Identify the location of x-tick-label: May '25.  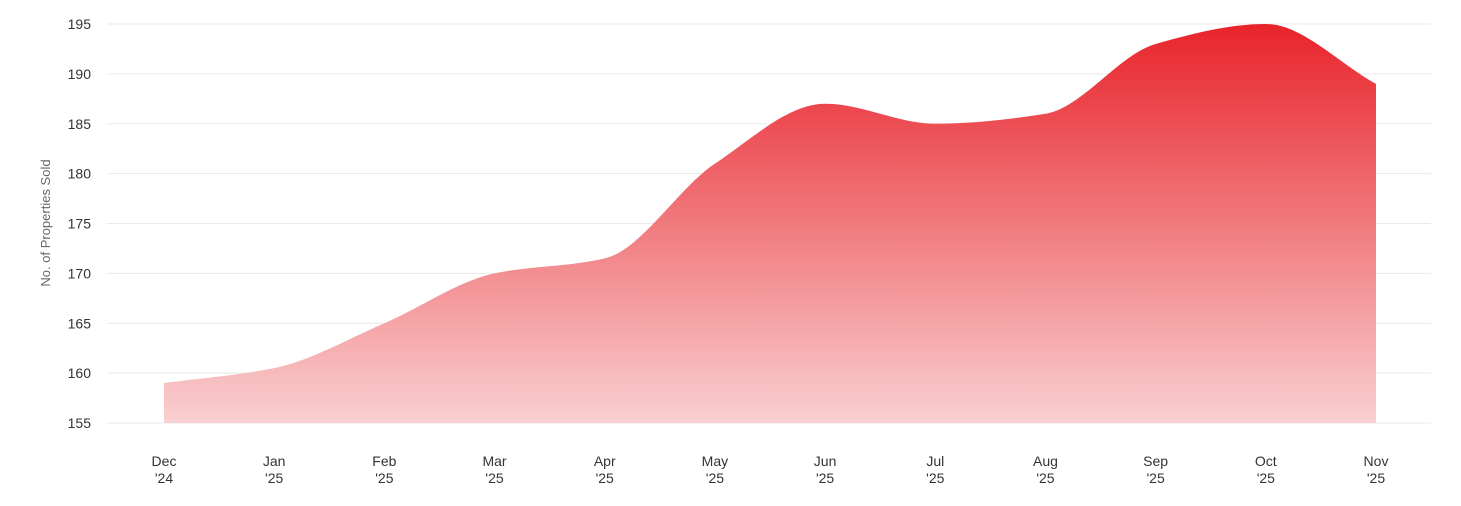
(715, 469).